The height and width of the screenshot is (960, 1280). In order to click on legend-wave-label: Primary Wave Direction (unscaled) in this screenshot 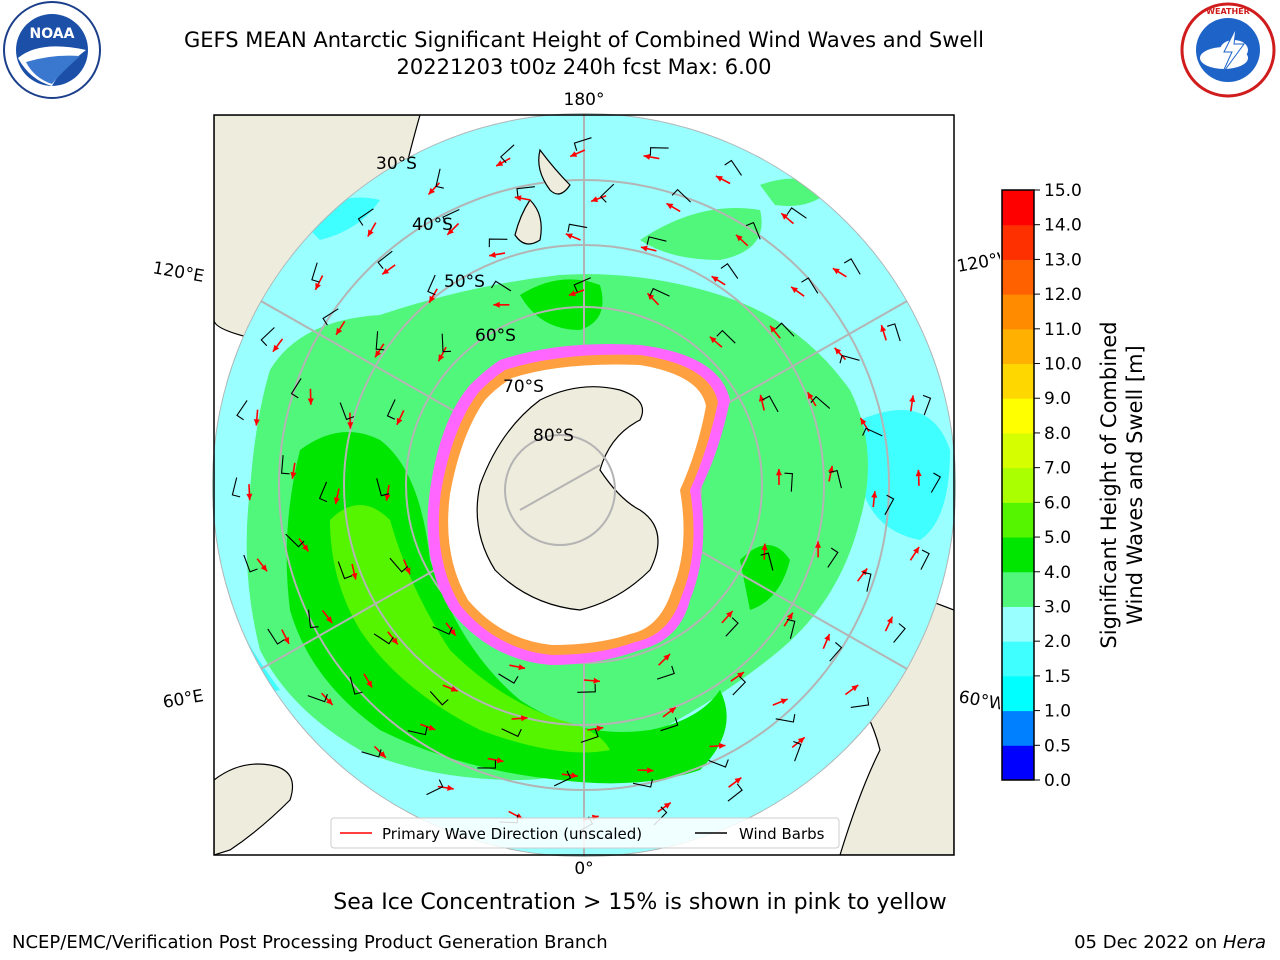, I will do `click(512, 834)`.